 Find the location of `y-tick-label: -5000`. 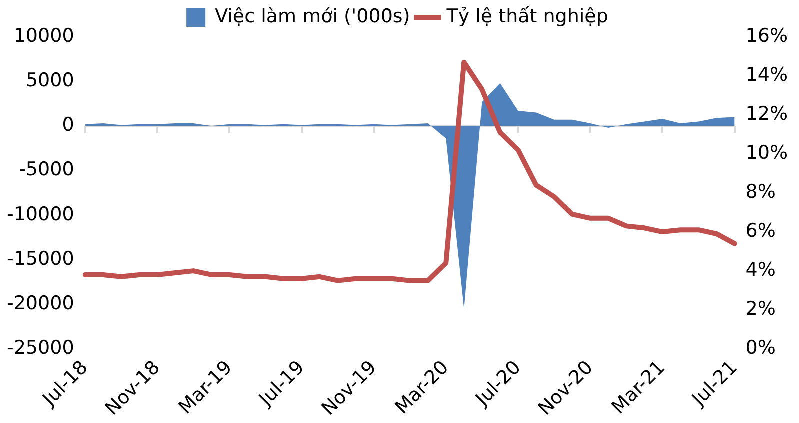

y-tick-label: -5000 is located at coordinates (46, 169).